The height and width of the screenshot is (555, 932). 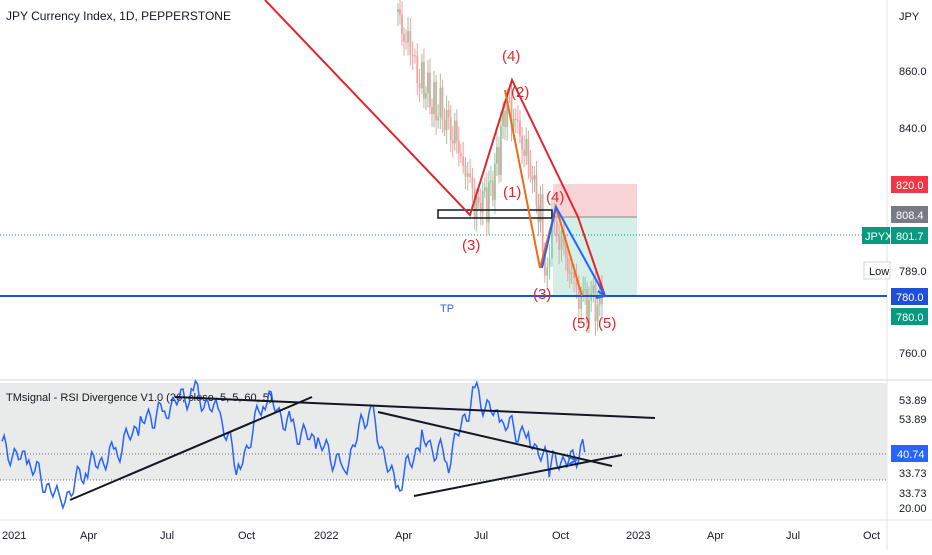 I want to click on wave-label-5-orange: (5), so click(x=581, y=323).